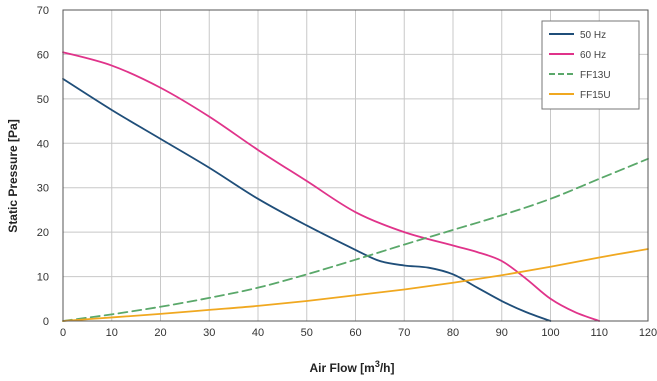 This screenshot has height=381, width=657. I want to click on y-tick-label: 10, so click(43, 278).